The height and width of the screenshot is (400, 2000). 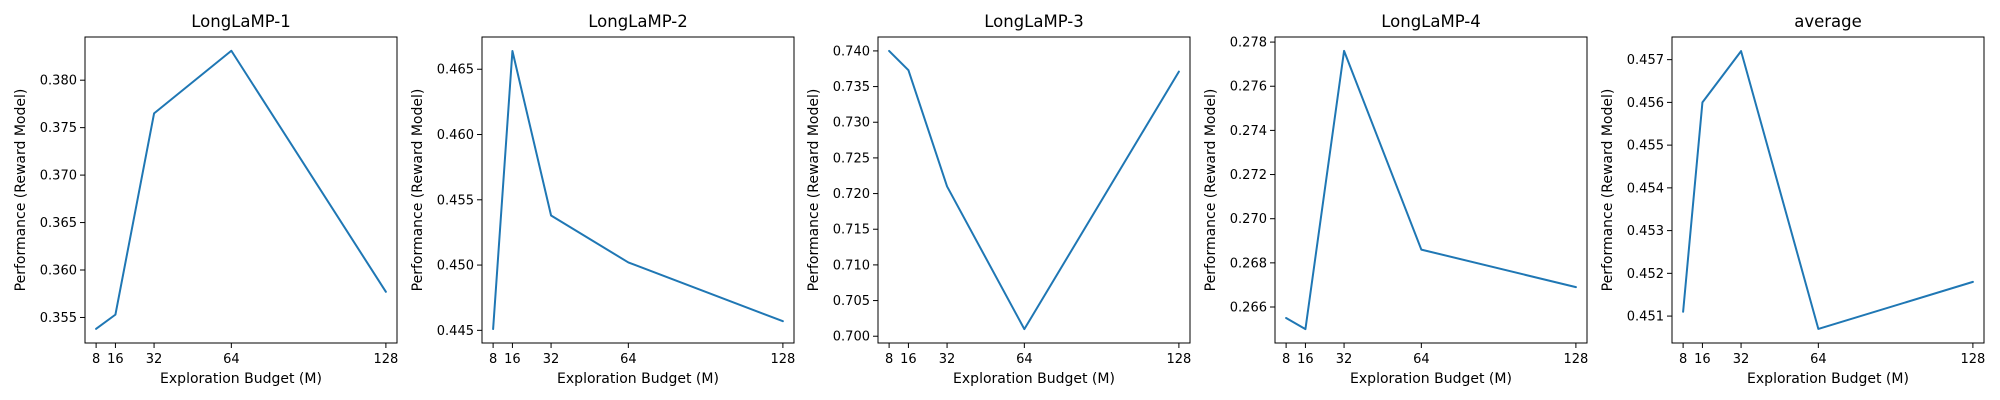 I want to click on panel-title: LongLaMP-4, so click(x=1431, y=21).